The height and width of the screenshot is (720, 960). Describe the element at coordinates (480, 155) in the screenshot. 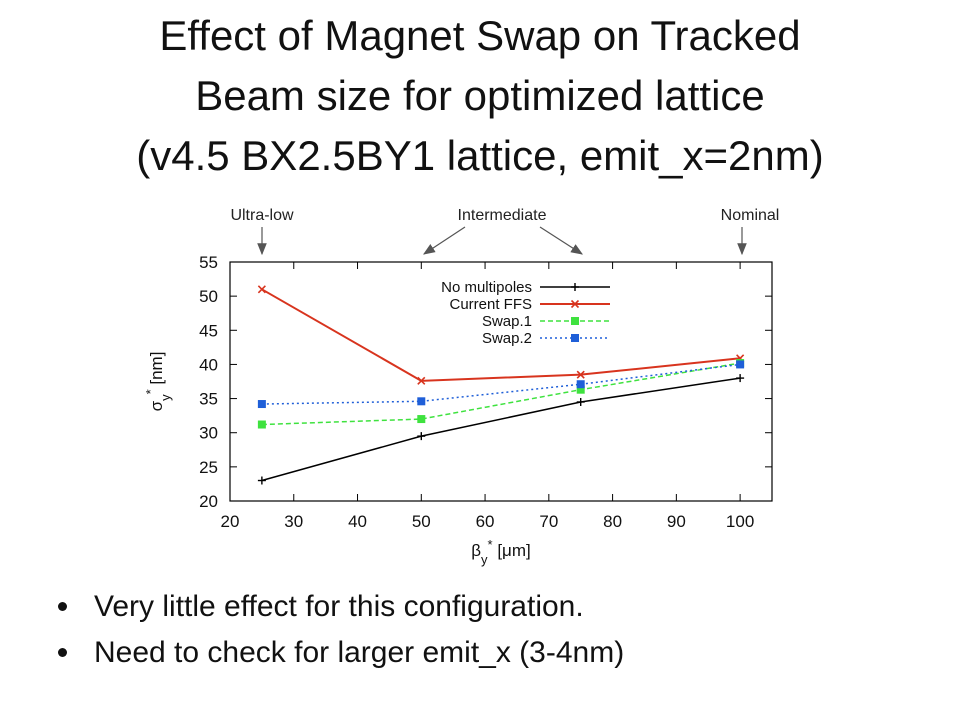

I see `title-line-3: (v4.5 BX2.5BY1 lattice, emit_x=2nm)` at that location.